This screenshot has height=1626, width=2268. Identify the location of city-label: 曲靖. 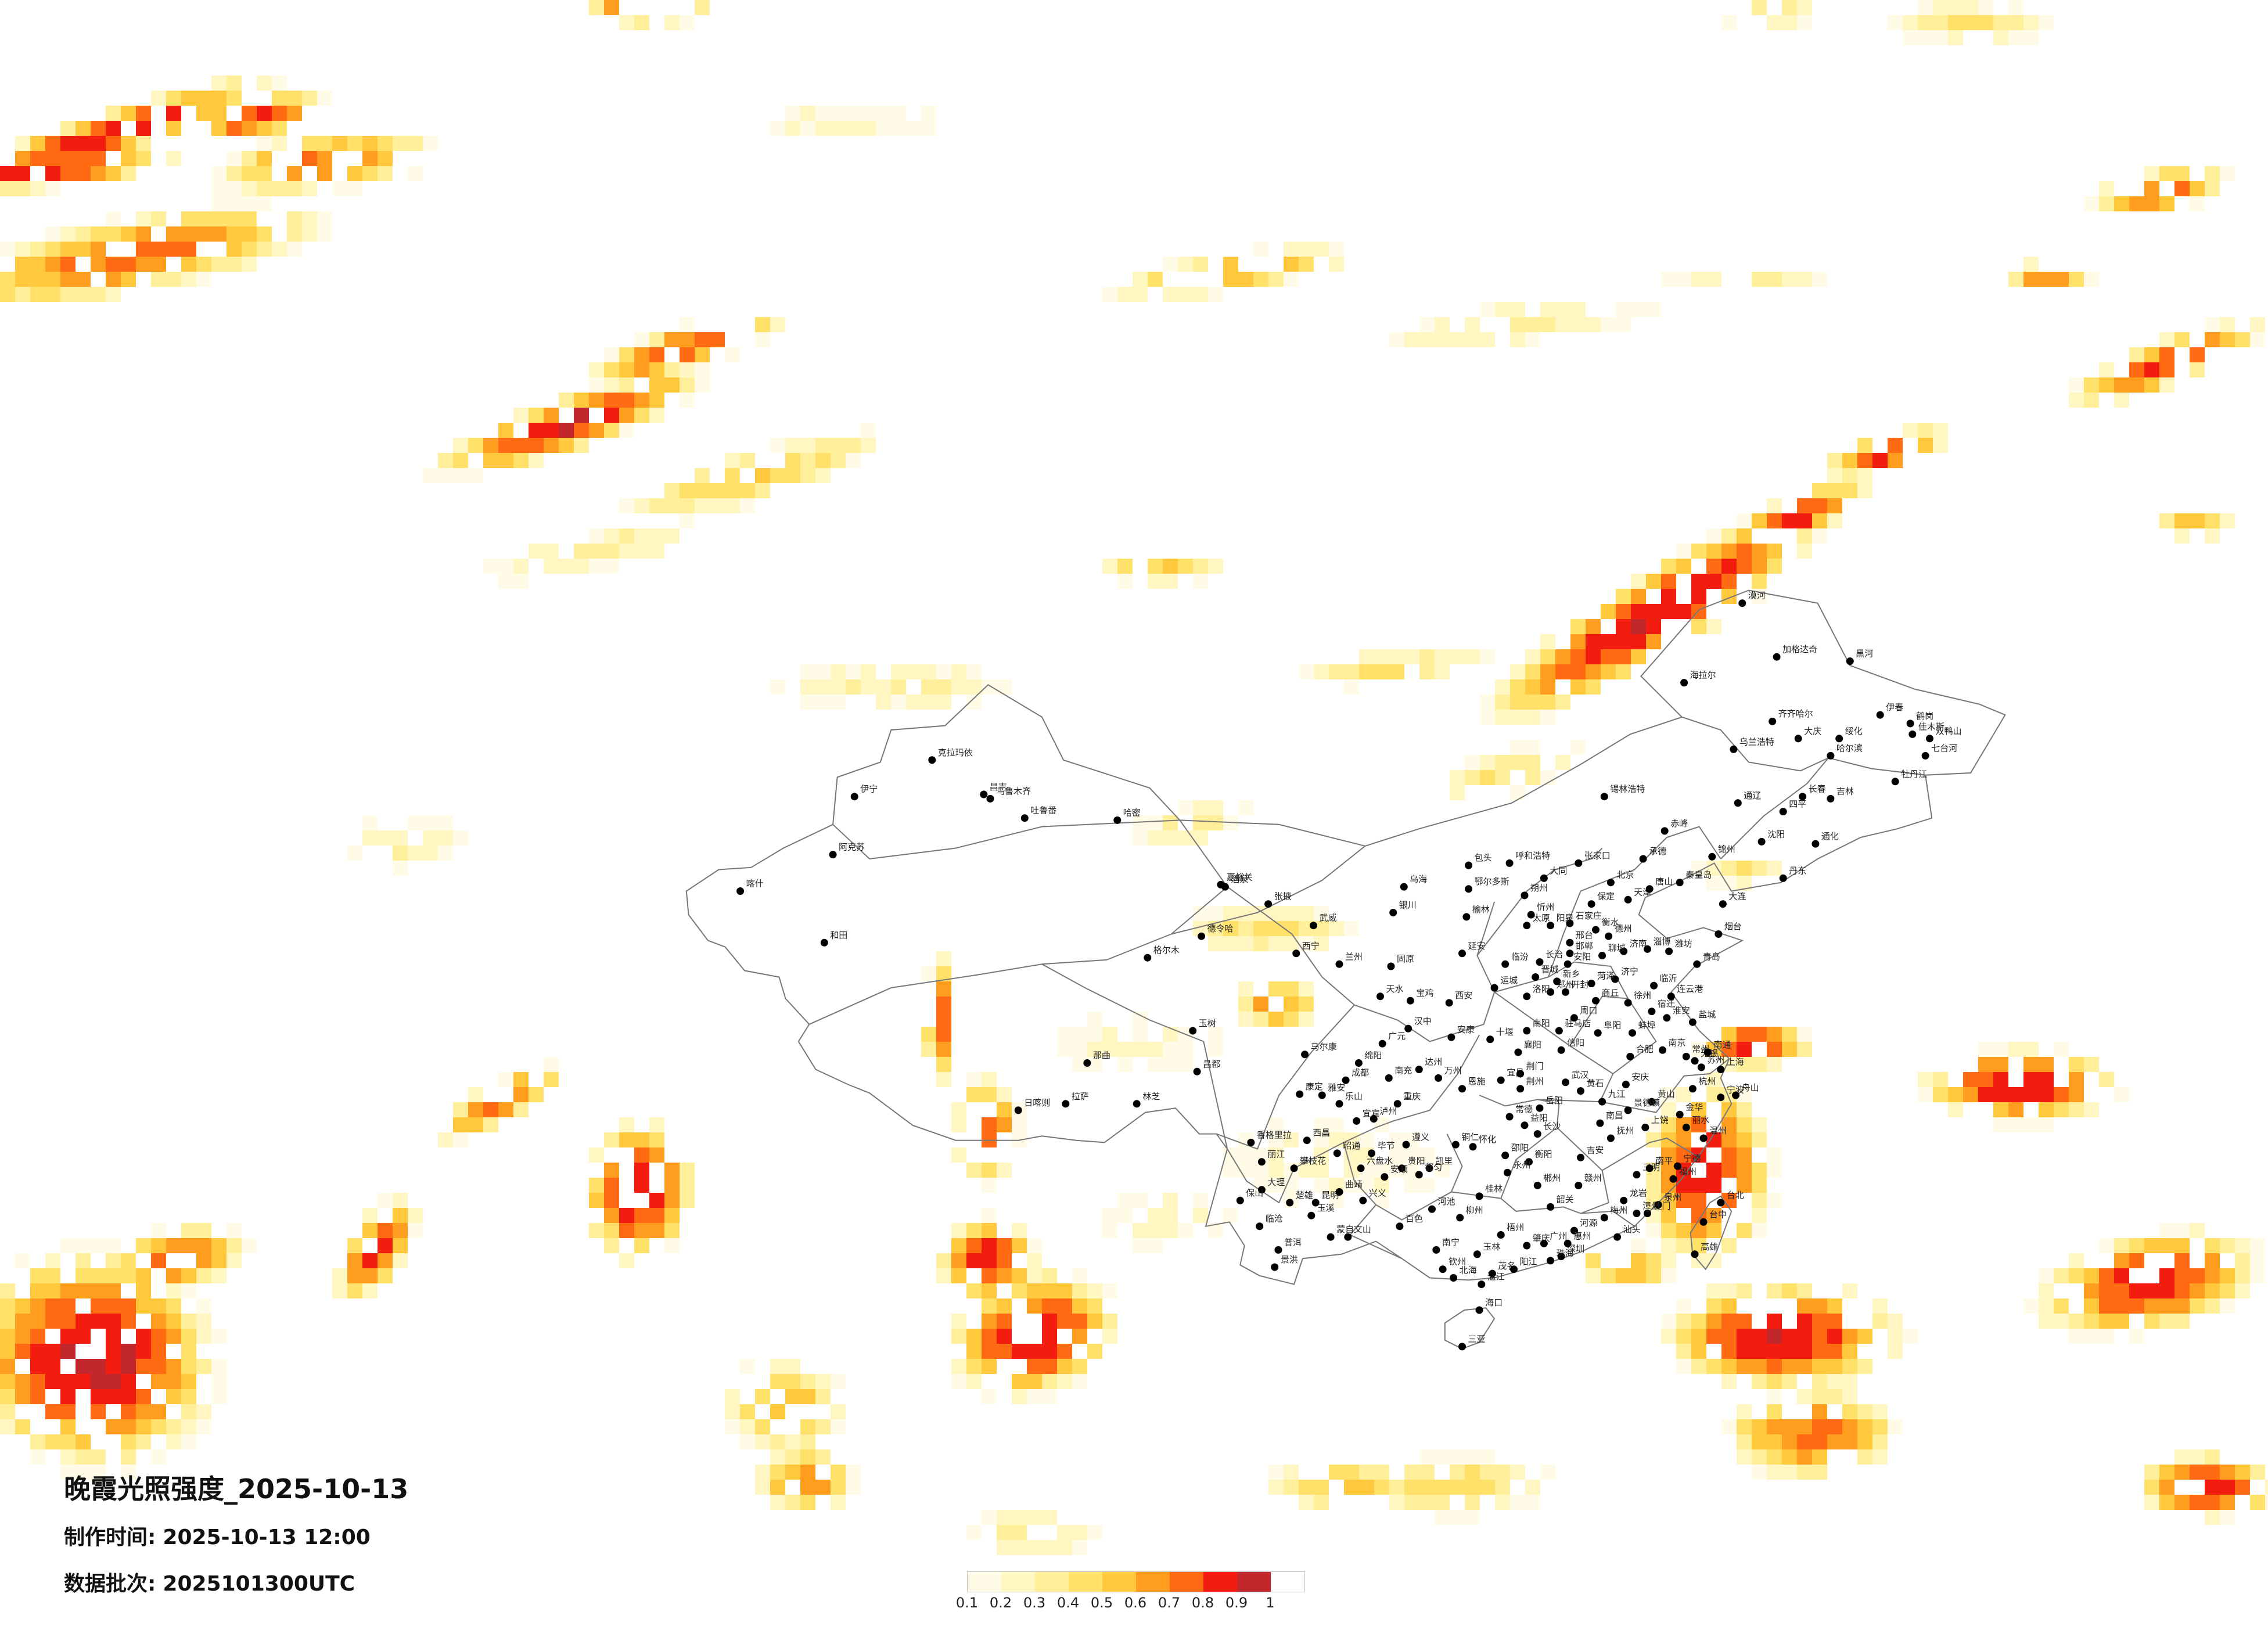
(1354, 1184).